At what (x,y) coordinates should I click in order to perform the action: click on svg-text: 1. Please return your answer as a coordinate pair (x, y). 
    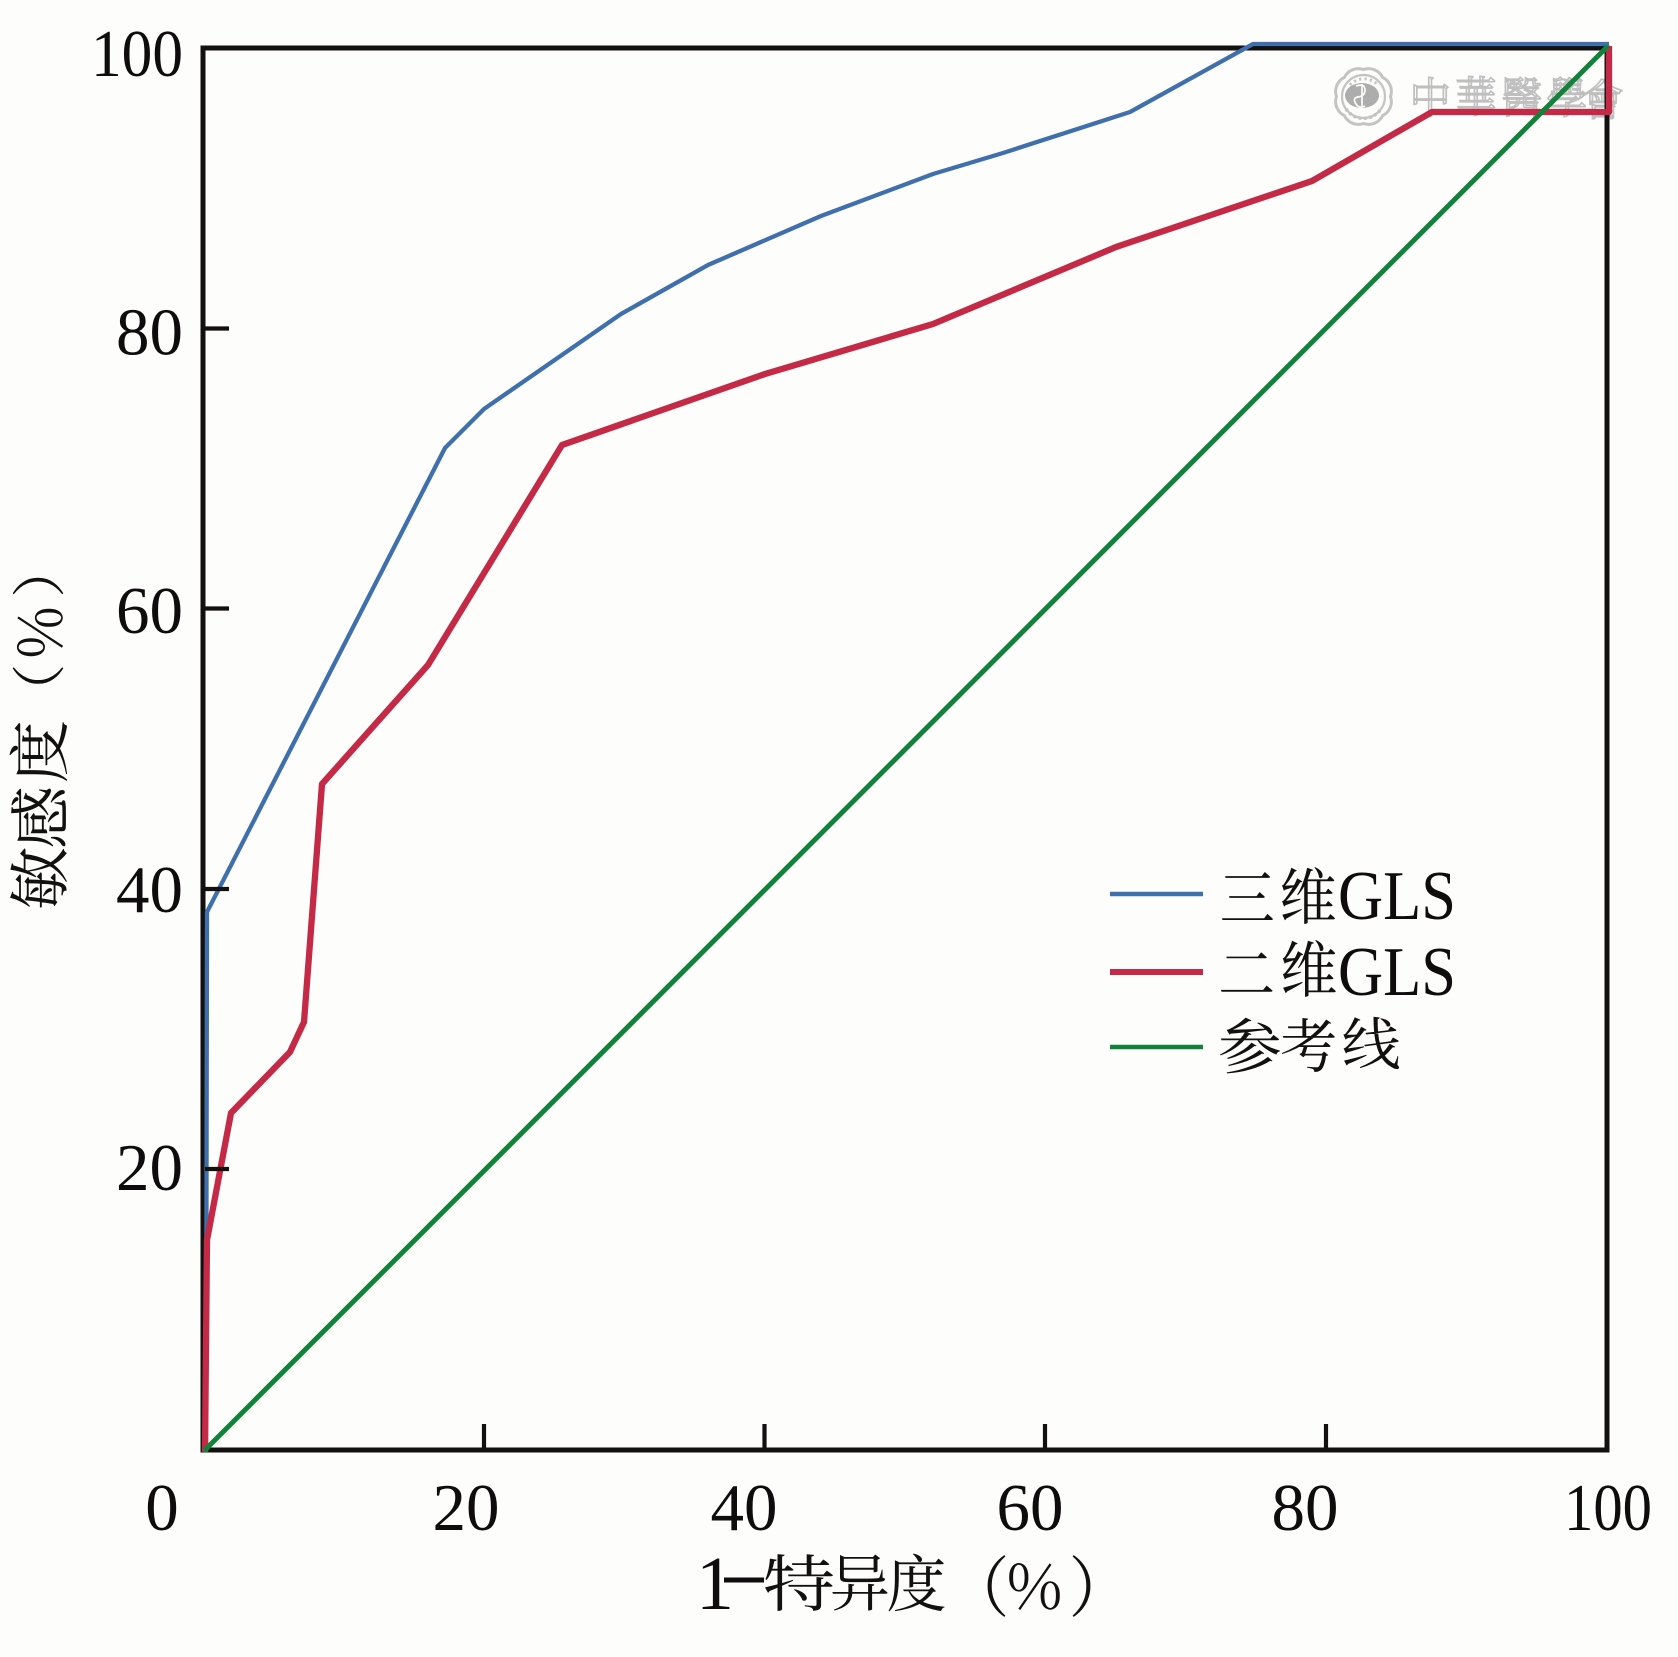
    Looking at the image, I should click on (715, 1584).